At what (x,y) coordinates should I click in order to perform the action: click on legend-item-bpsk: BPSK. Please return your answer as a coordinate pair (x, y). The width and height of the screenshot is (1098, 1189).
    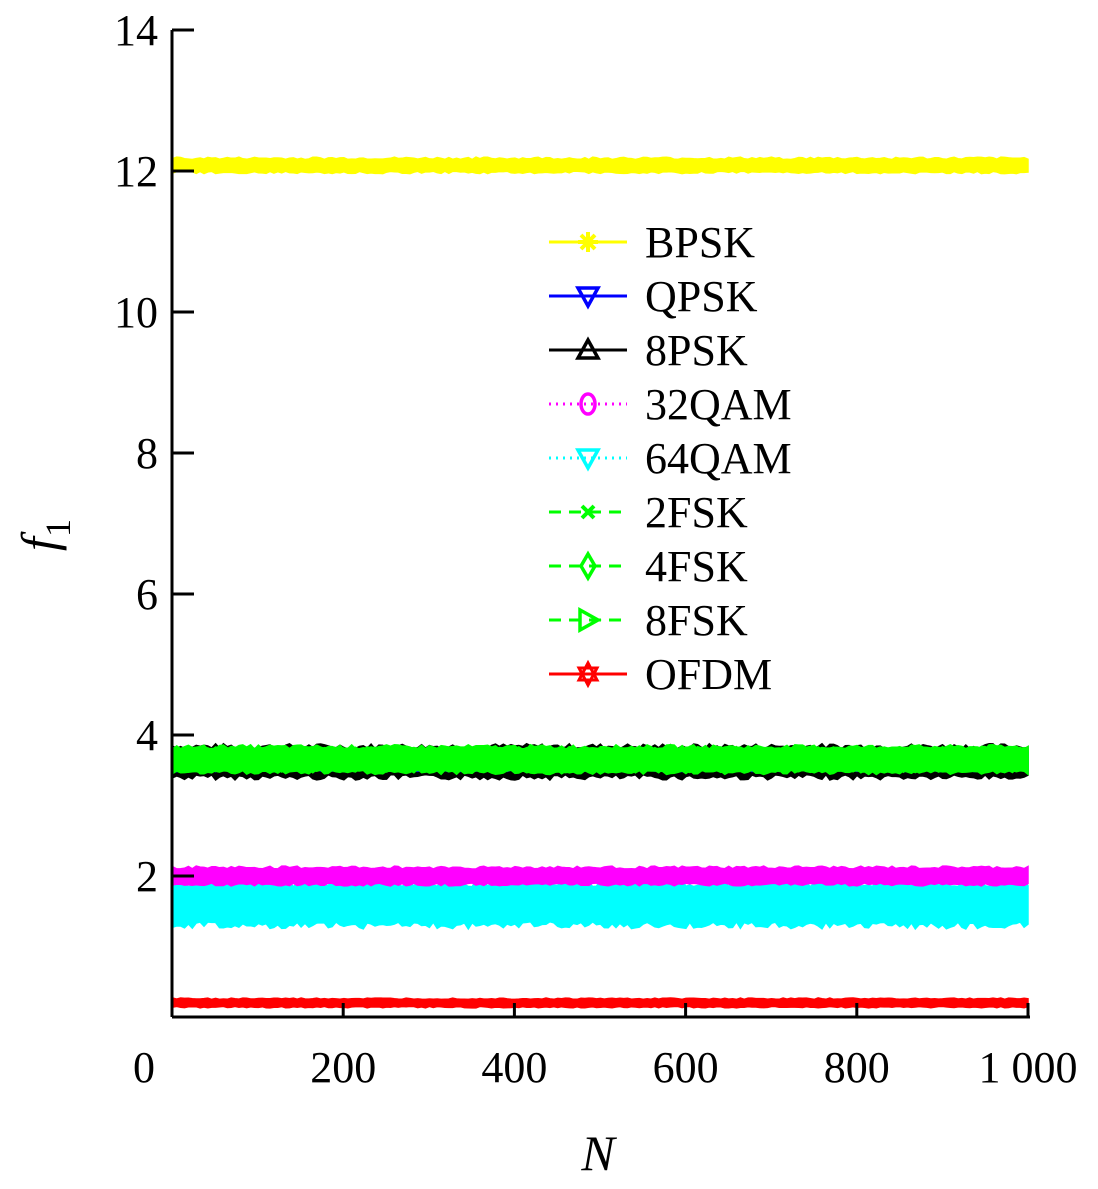
    Looking at the image, I should click on (652, 242).